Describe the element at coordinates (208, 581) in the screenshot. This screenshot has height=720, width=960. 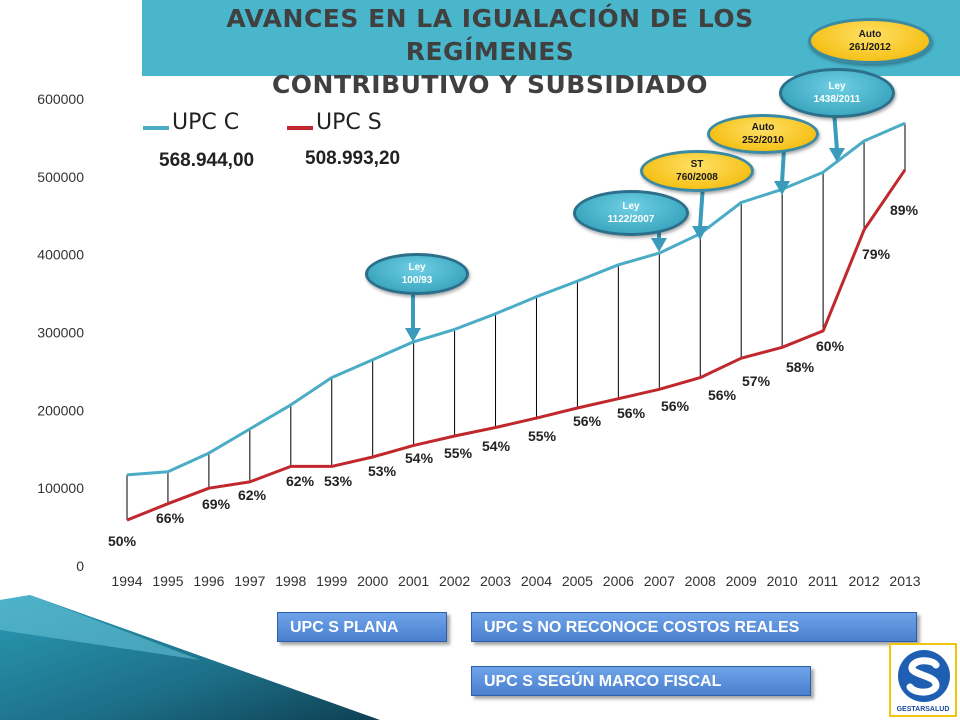
I see `x-tick-label: 1996` at that location.